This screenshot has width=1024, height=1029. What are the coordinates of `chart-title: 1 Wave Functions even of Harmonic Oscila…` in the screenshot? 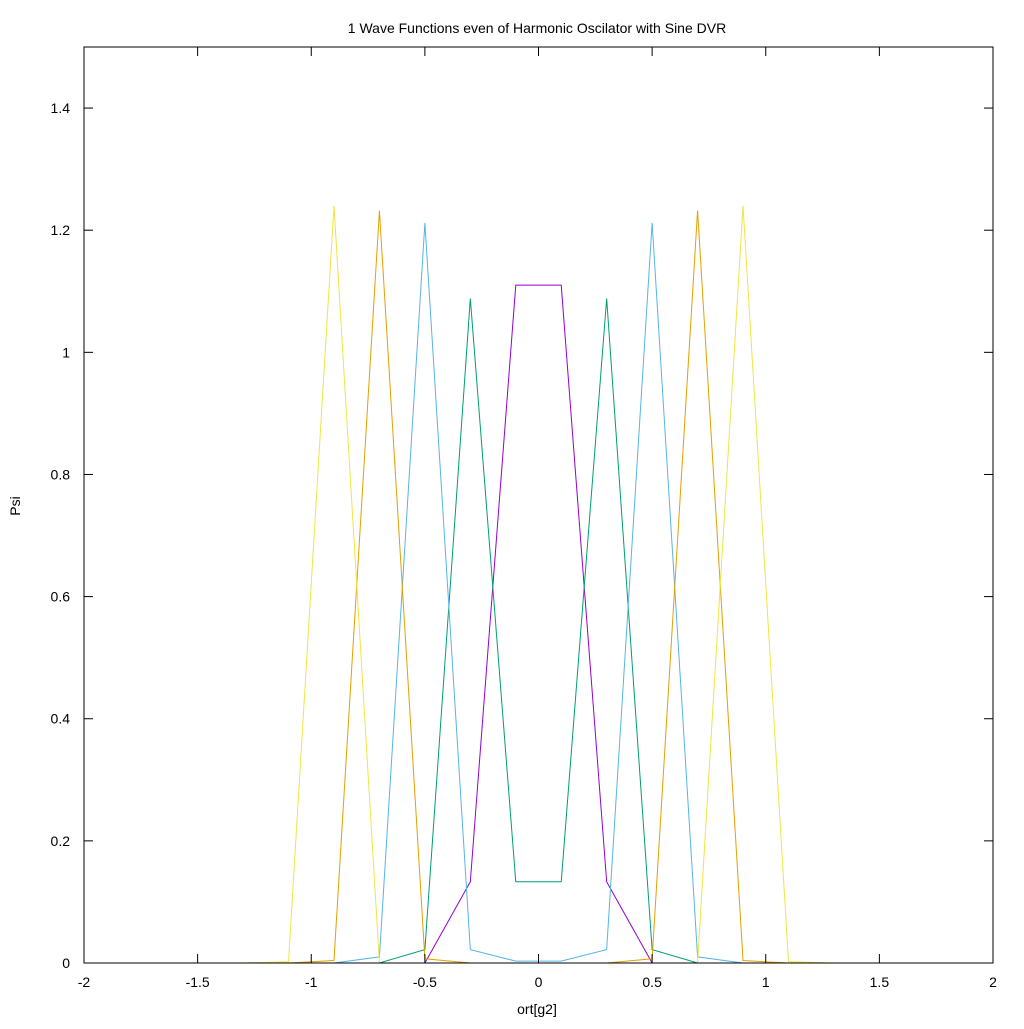 It's located at (537, 28).